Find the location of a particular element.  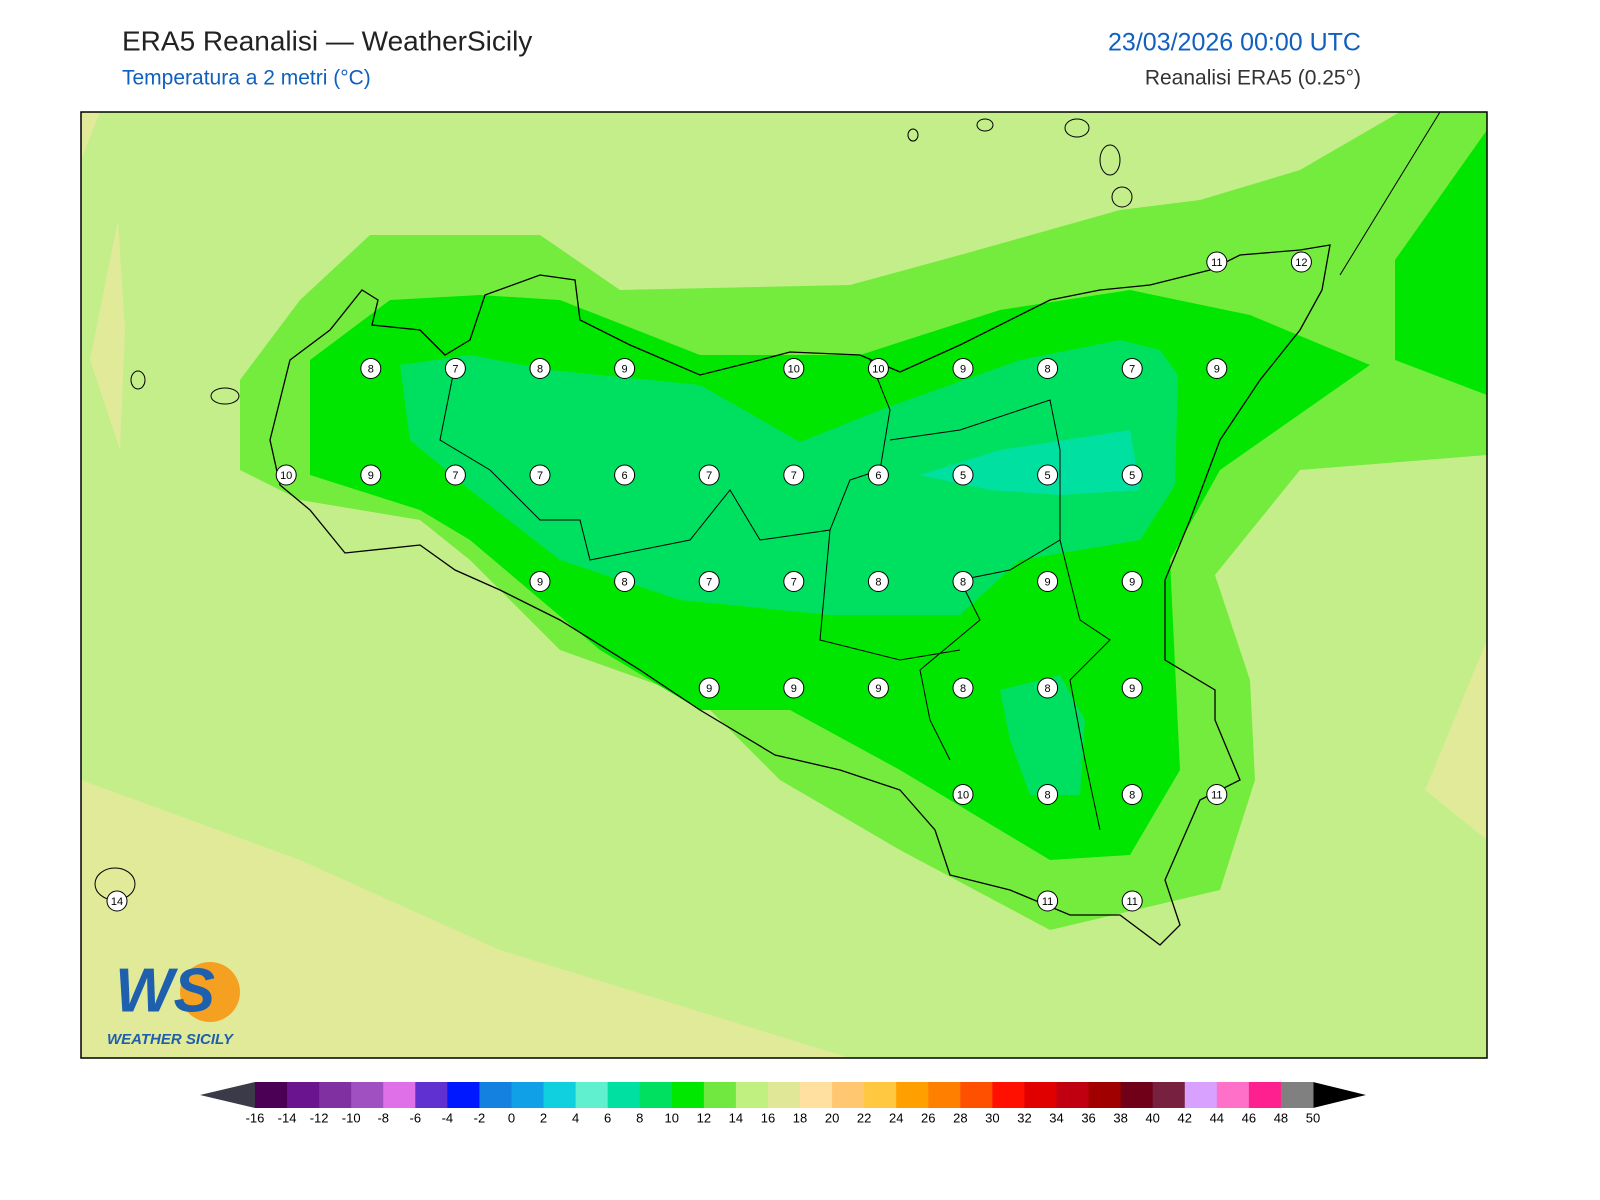

date: 23/03/2026 00:00 UTC is located at coordinates (1234, 43).